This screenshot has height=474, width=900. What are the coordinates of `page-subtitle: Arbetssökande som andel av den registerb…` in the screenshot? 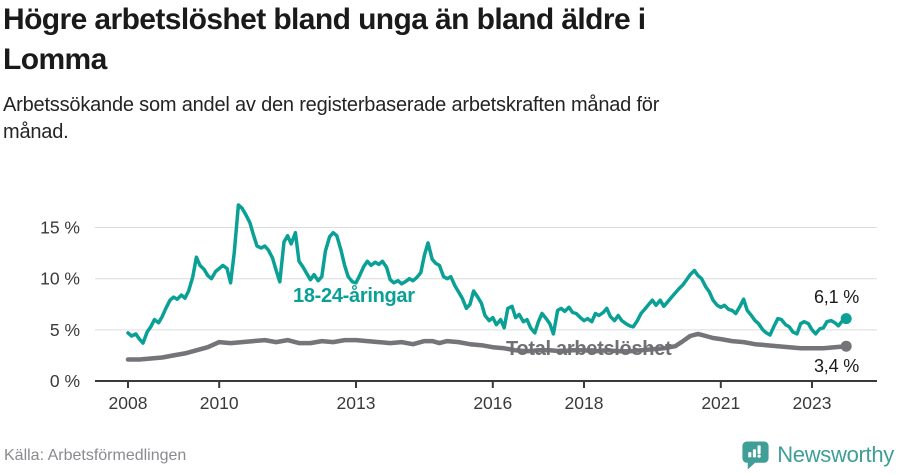 It's located at (425, 119).